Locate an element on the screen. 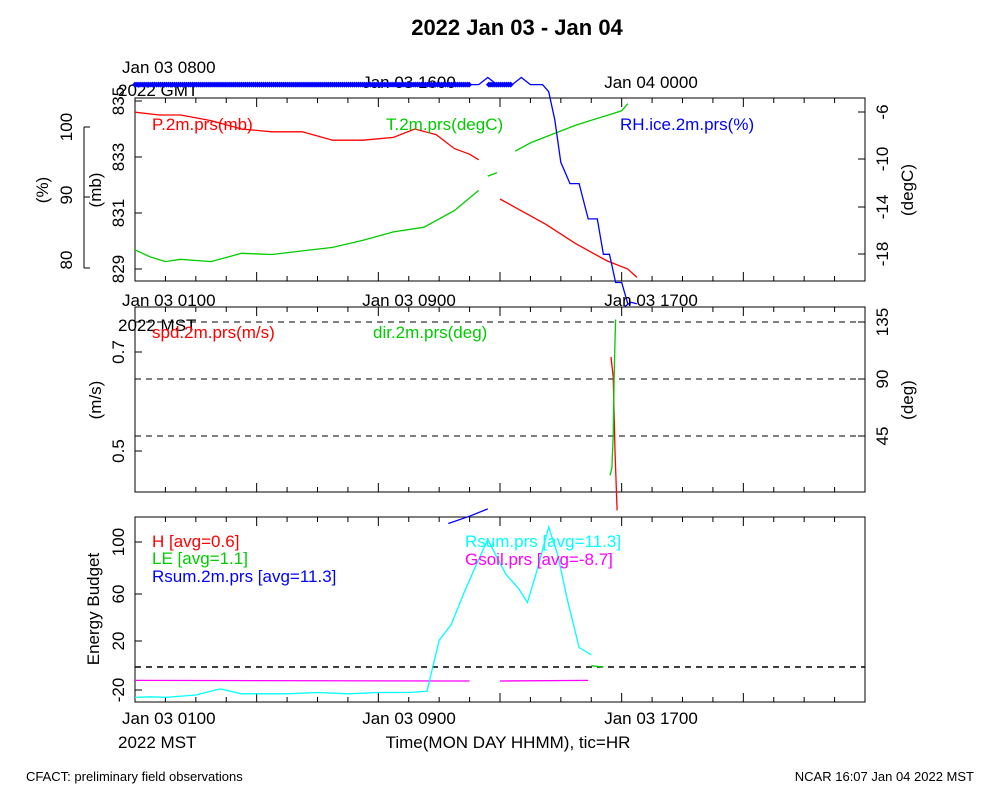 The width and height of the screenshot is (1000, 800). footer-right: NCAR 16:07 Jan 04 2022 MST is located at coordinates (884, 776).